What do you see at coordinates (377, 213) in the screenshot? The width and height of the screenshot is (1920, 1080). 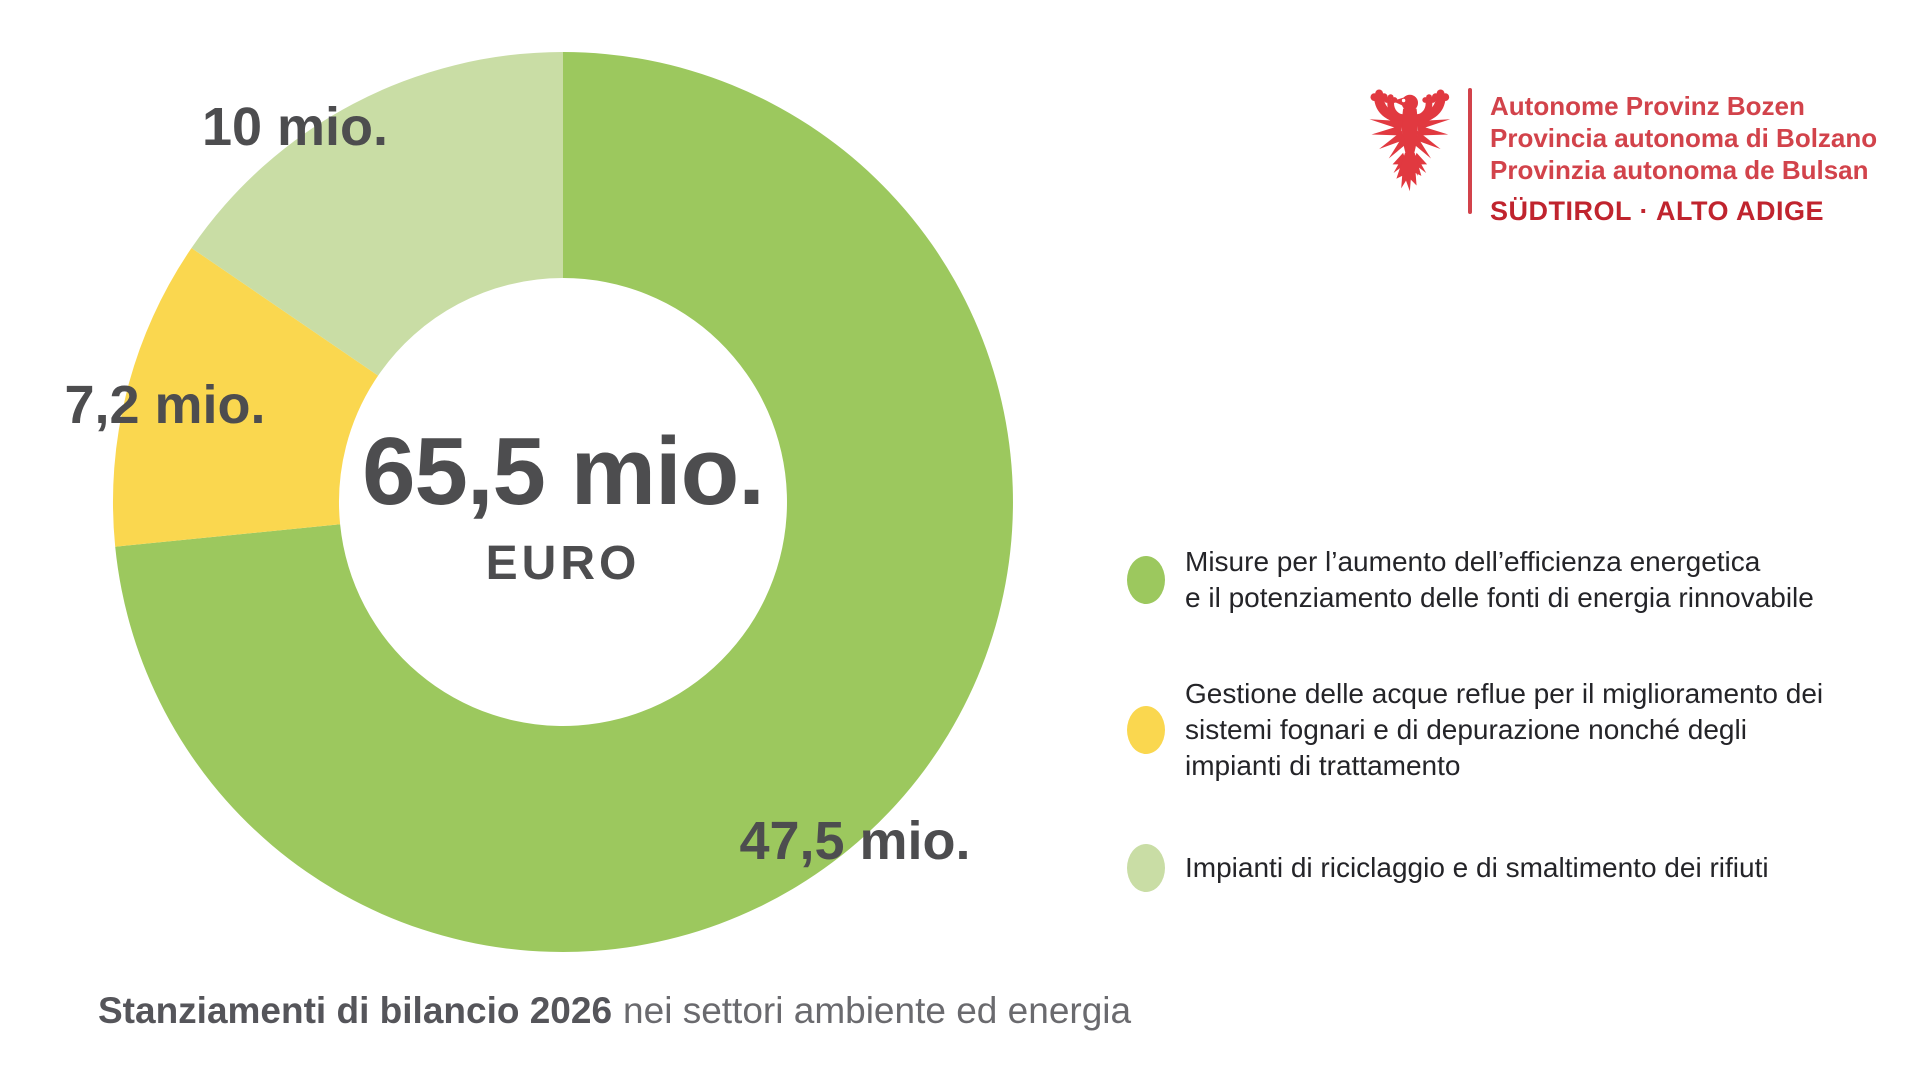 I see `donut-segment-riciclaggio-rifiuti` at bounding box center [377, 213].